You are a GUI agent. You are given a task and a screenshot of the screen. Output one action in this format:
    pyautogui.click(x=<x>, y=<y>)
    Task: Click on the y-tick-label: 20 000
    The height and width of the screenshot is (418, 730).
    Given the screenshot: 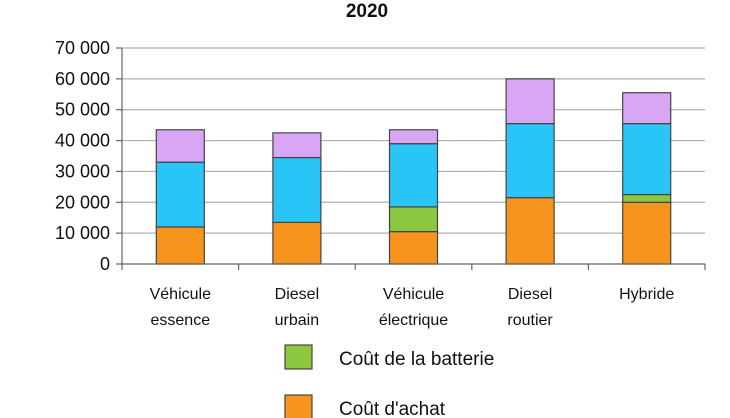 What is the action you would take?
    pyautogui.click(x=82, y=202)
    